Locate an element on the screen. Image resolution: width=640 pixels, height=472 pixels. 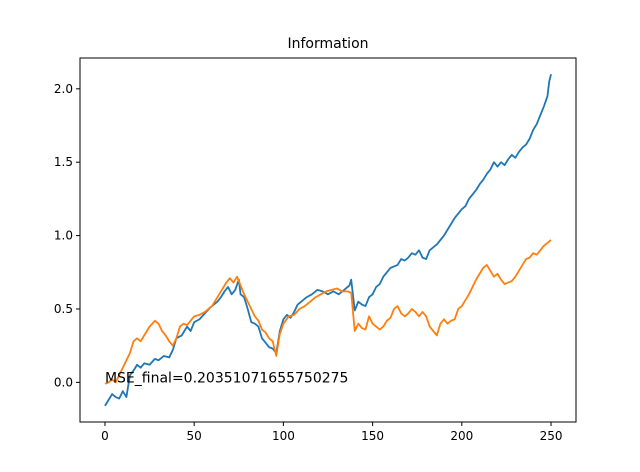
x-tick-label: 150 is located at coordinates (372, 436).